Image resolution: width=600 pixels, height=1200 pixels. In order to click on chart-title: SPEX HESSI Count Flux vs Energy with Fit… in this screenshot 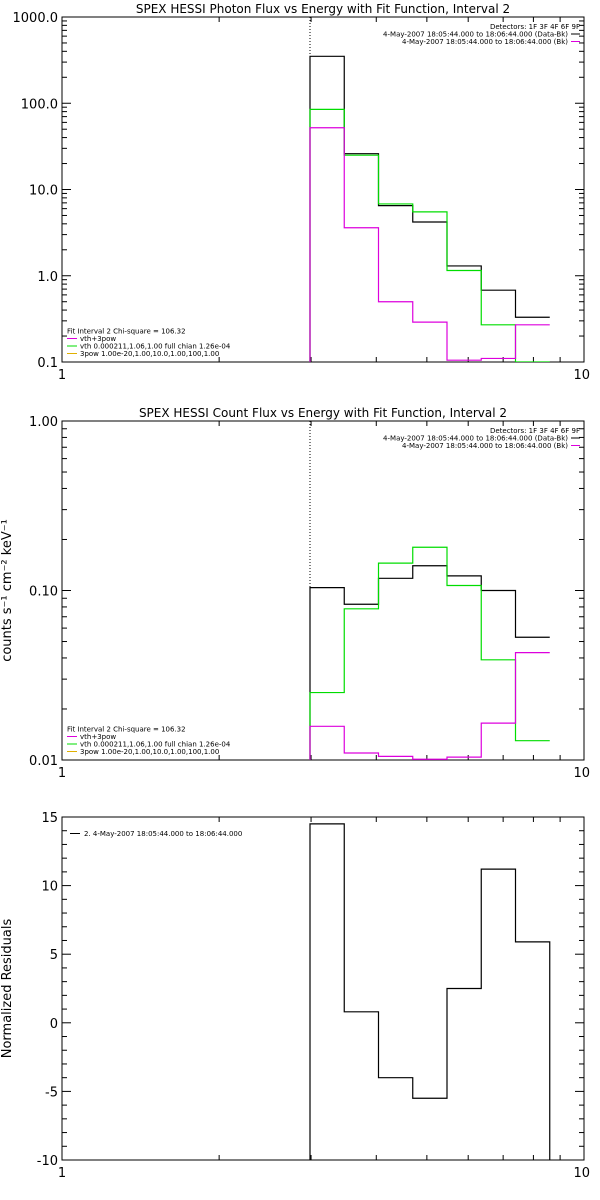, I will do `click(323, 413)`.